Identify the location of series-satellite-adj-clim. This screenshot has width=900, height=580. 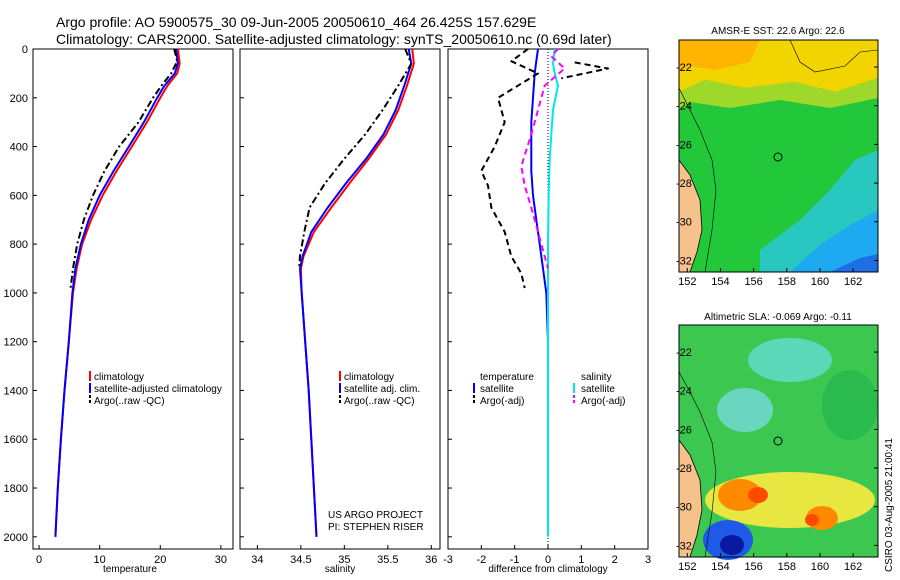
(356, 292).